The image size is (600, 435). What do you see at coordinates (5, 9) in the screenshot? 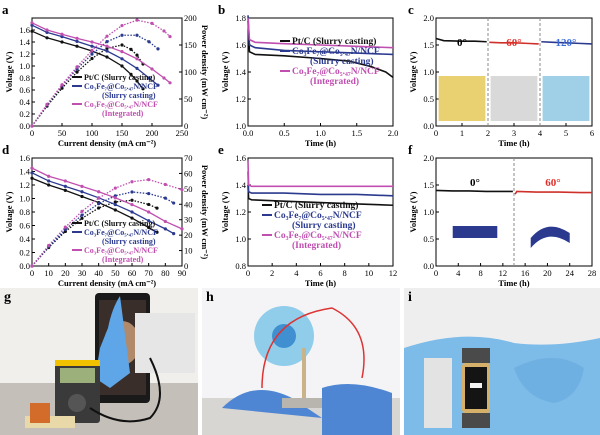
I see `panel-letter-a: a` at bounding box center [5, 9].